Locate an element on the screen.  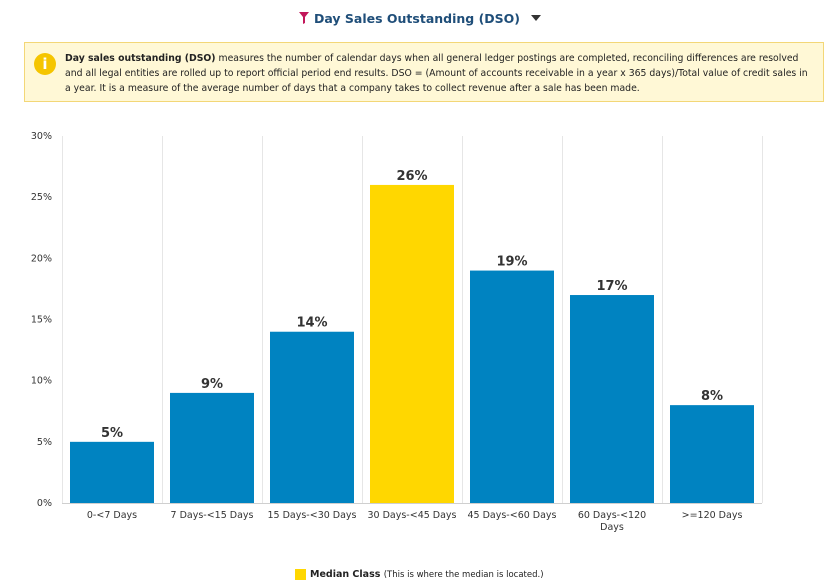
data-label: 19% is located at coordinates (511, 262).